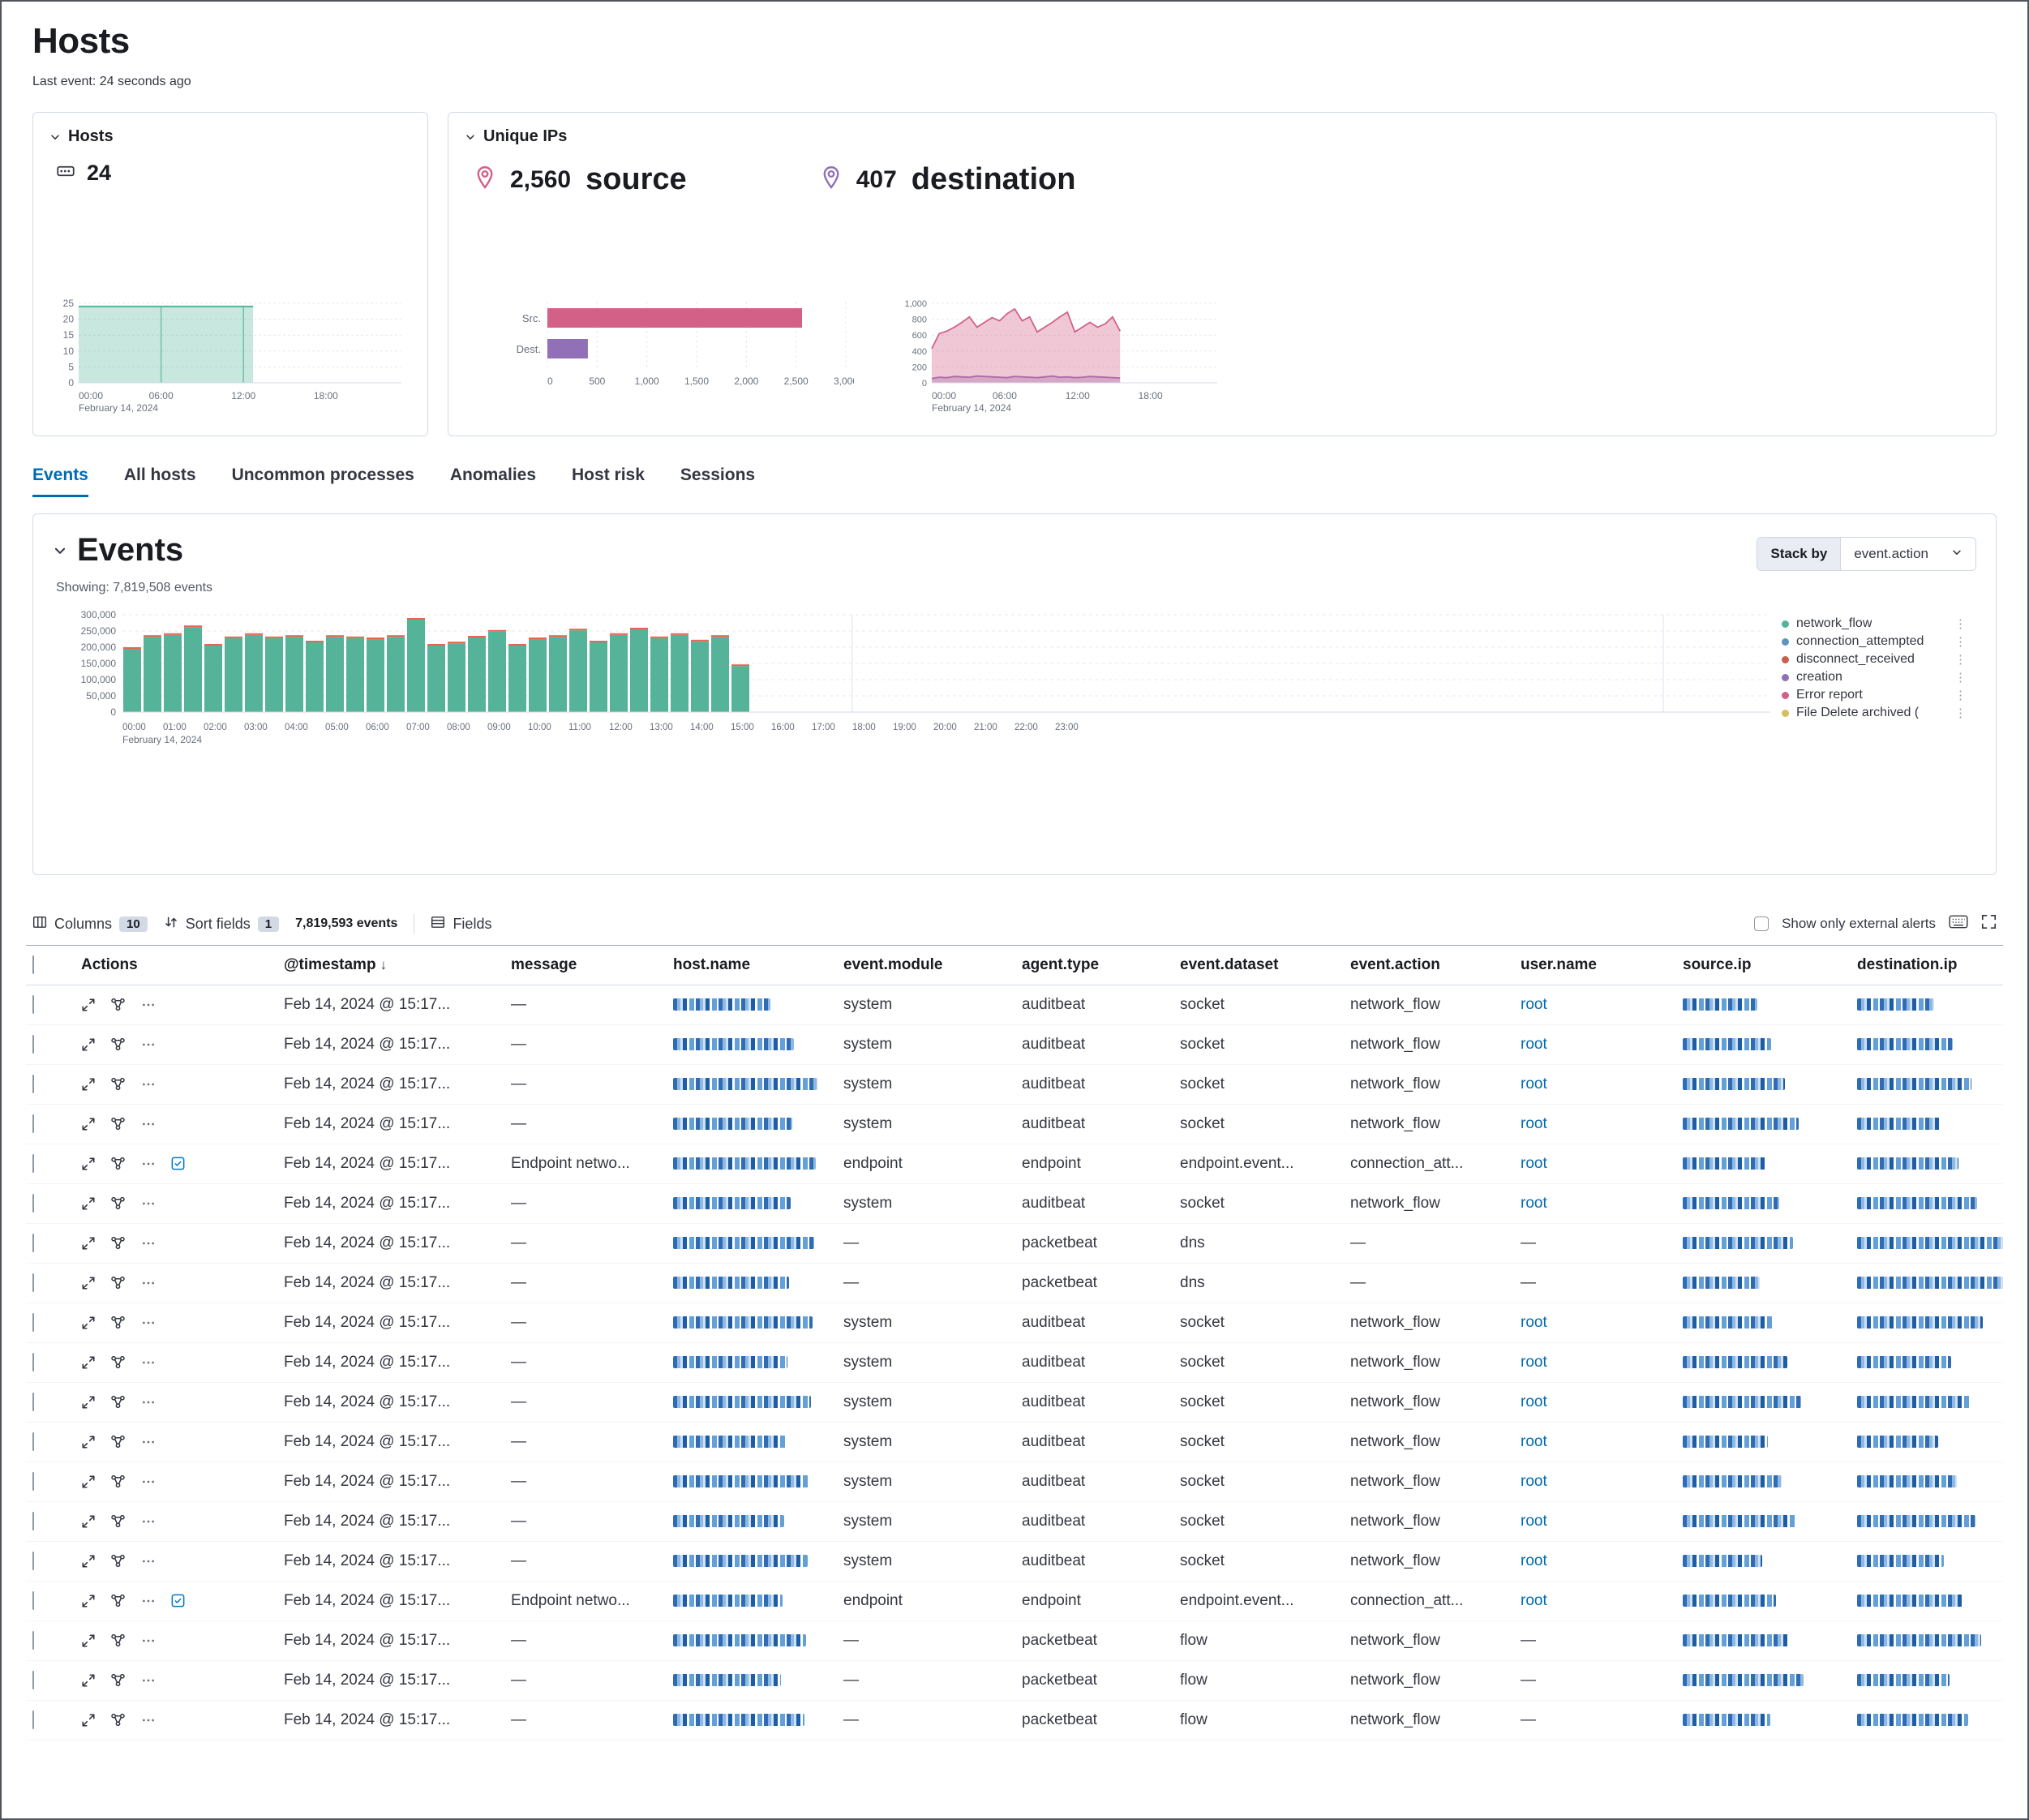 The image size is (2029, 1820). Describe the element at coordinates (718, 475) in the screenshot. I see `tab-sessions: Sessions` at that location.